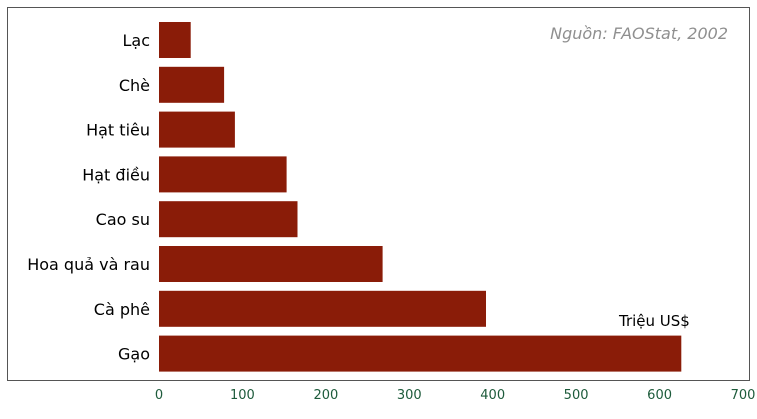  What do you see at coordinates (197, 129) in the screenshot?
I see `bar-hat-tieu` at bounding box center [197, 129].